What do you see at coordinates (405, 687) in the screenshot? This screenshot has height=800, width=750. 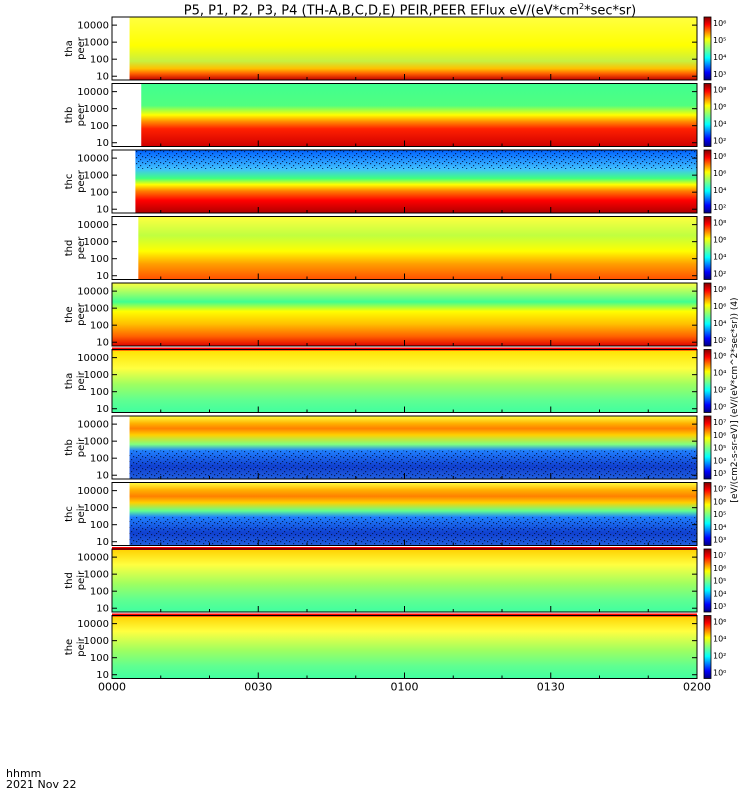 I see `x-tick-label: 0100` at bounding box center [405, 687].